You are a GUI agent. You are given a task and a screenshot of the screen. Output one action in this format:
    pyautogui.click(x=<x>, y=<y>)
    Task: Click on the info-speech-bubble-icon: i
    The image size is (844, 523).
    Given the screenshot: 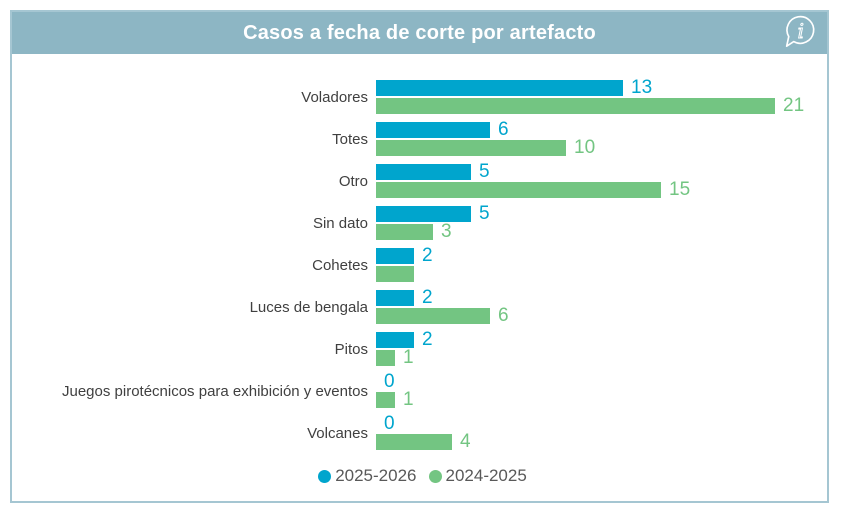 What is the action you would take?
    pyautogui.click(x=800, y=33)
    